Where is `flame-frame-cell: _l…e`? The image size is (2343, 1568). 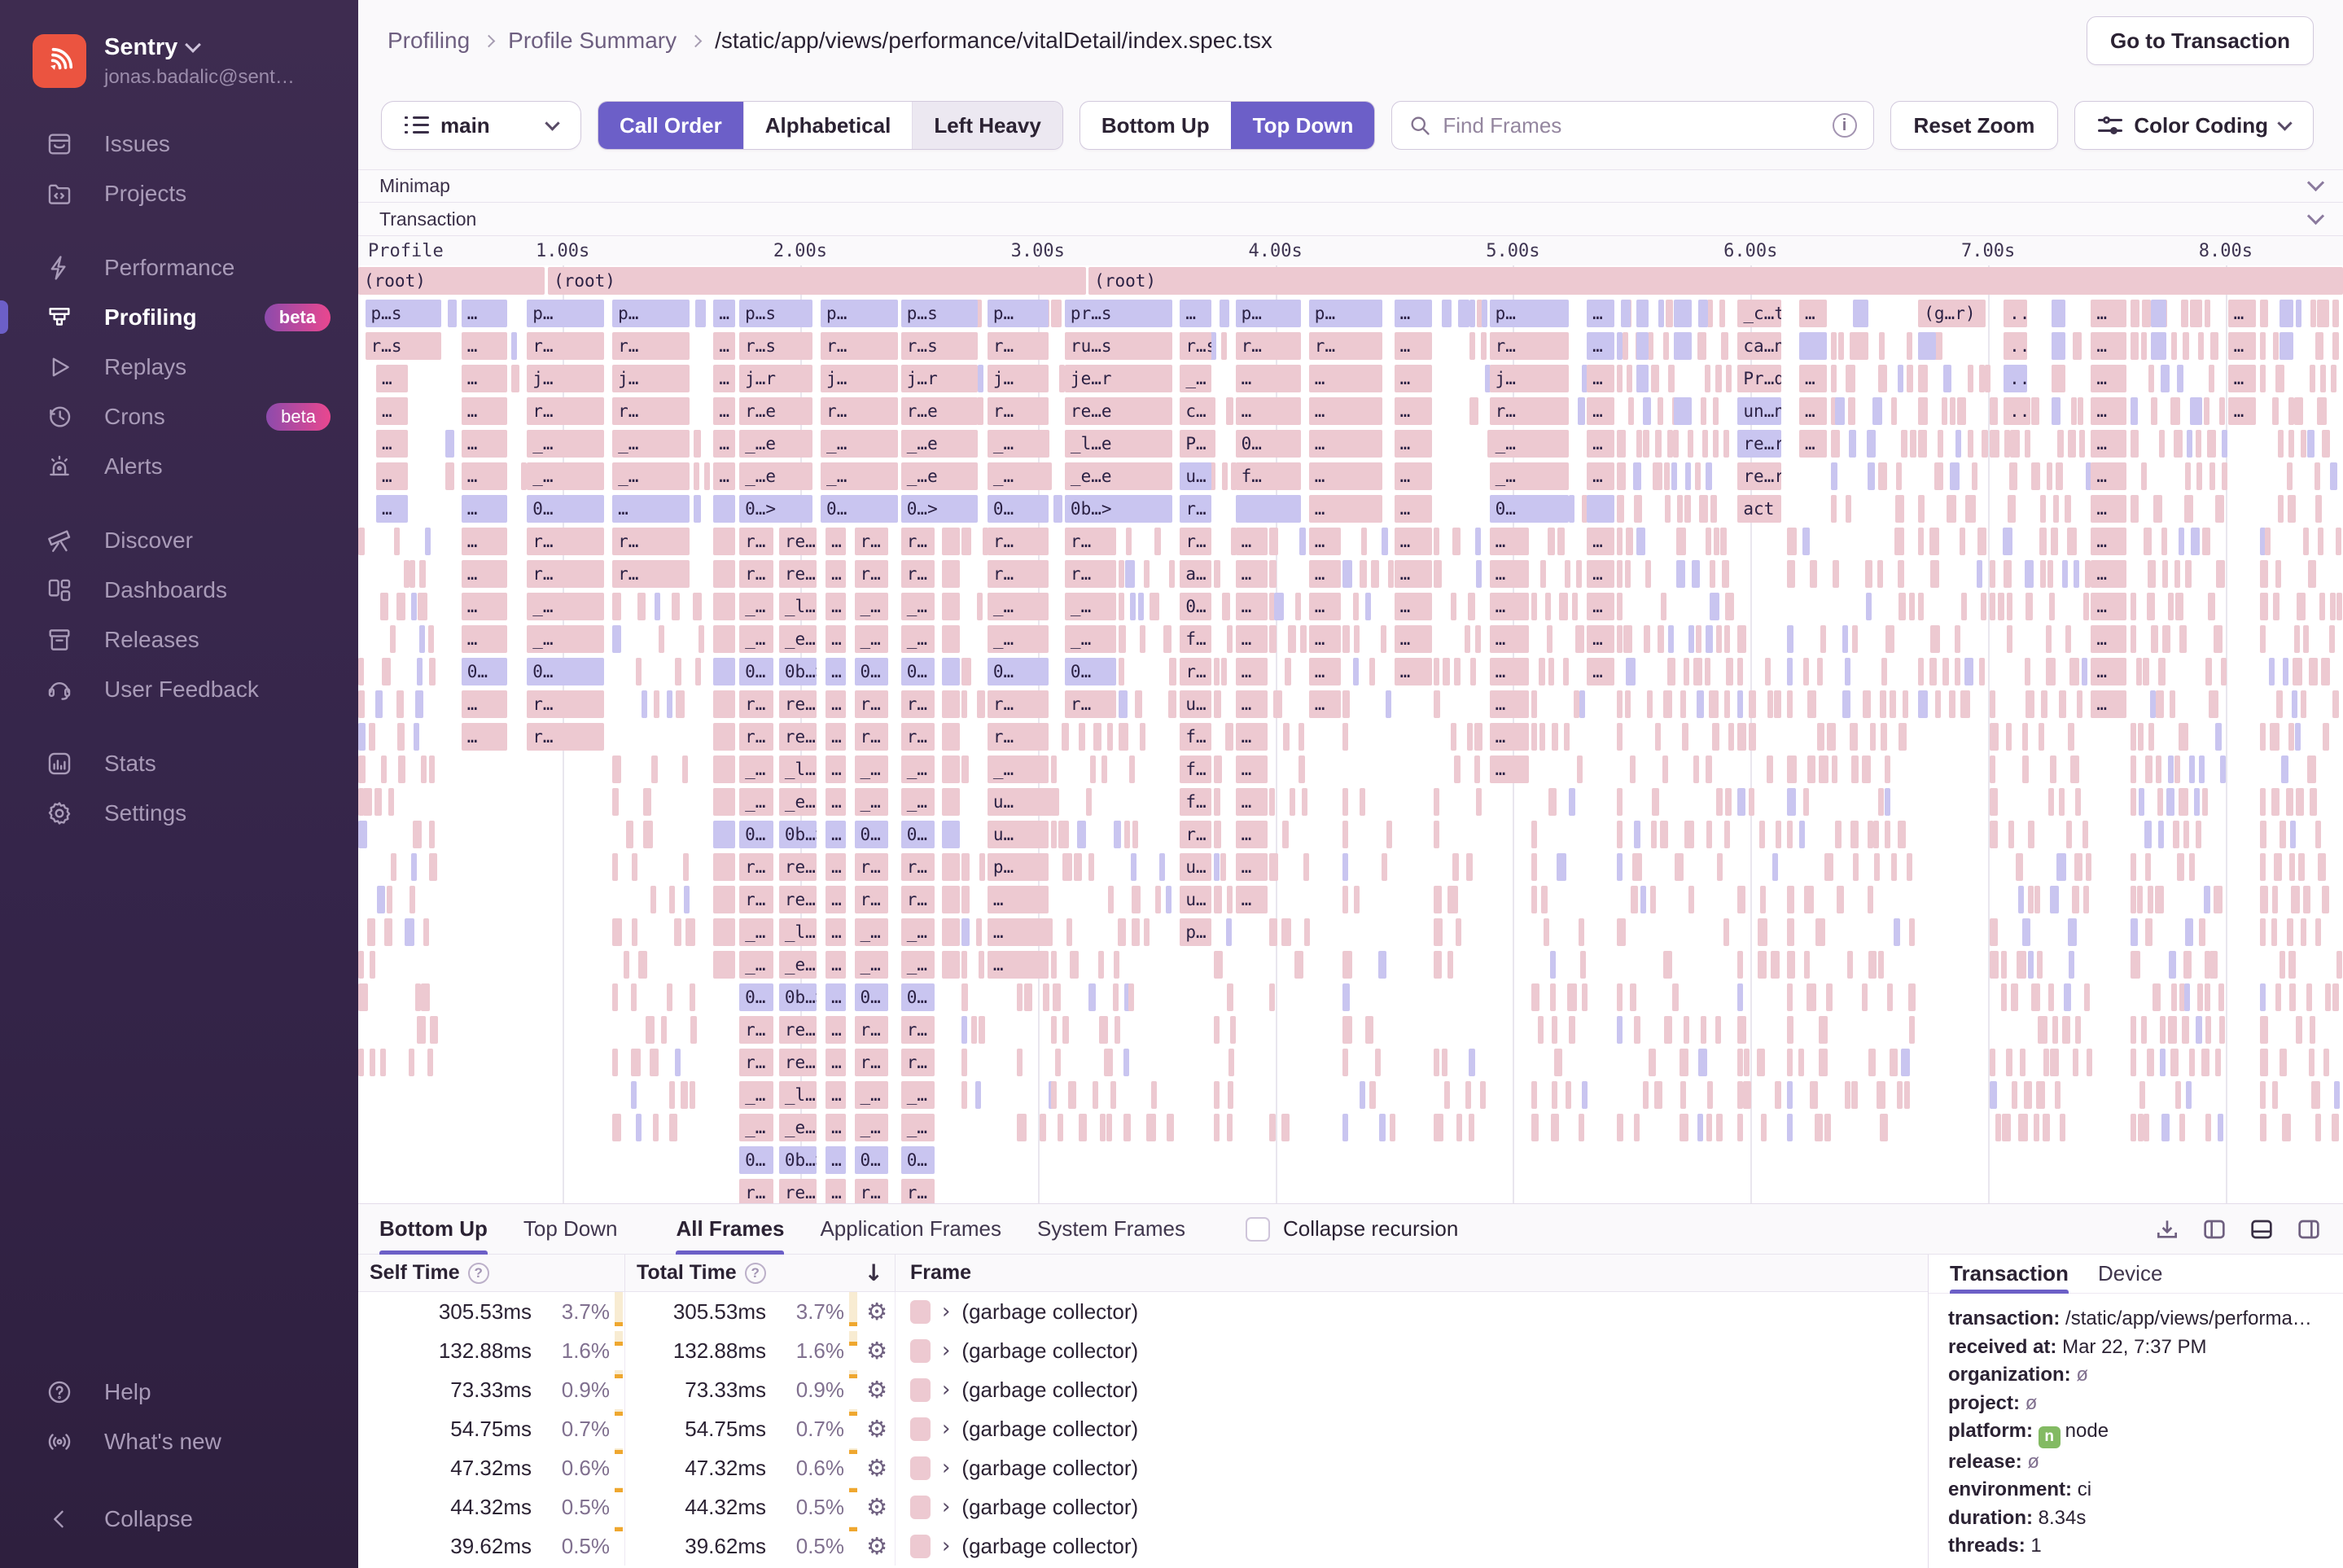
flame-frame-cell: _l…e is located at coordinates (797, 1095).